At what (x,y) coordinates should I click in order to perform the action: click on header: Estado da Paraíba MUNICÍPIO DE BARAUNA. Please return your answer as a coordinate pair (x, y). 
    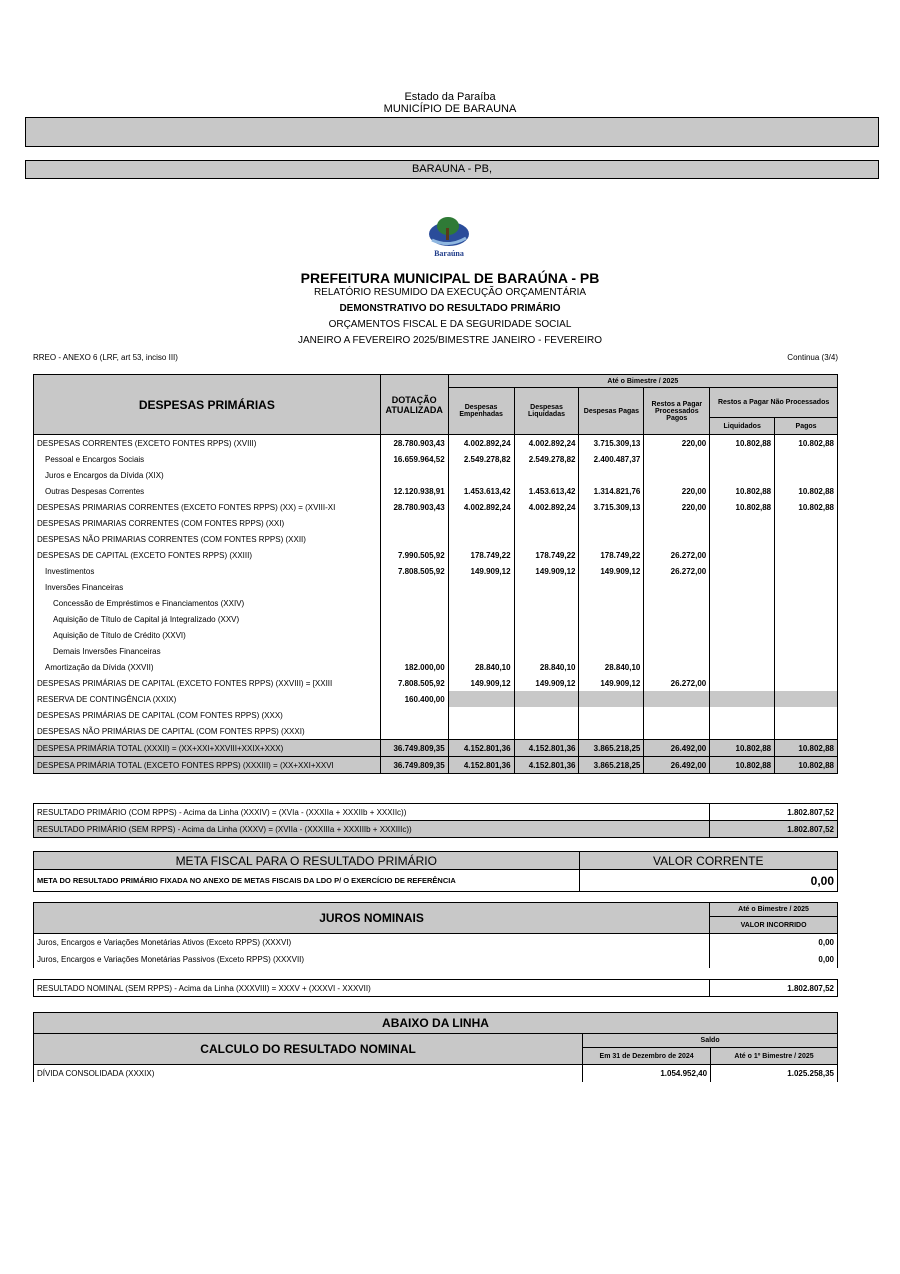
    Looking at the image, I should click on (450, 103).